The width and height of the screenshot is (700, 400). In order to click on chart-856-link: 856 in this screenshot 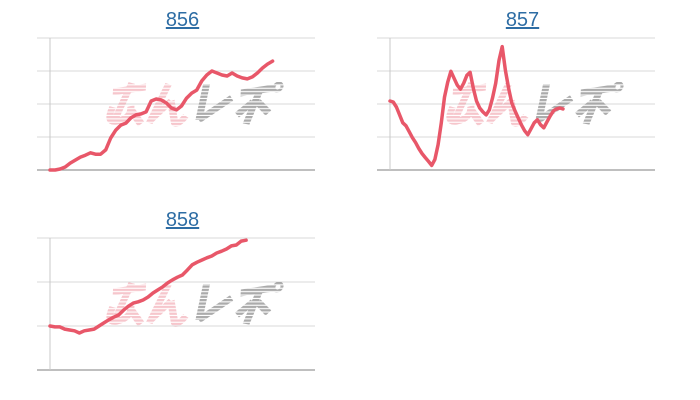, I will do `click(182, 20)`.